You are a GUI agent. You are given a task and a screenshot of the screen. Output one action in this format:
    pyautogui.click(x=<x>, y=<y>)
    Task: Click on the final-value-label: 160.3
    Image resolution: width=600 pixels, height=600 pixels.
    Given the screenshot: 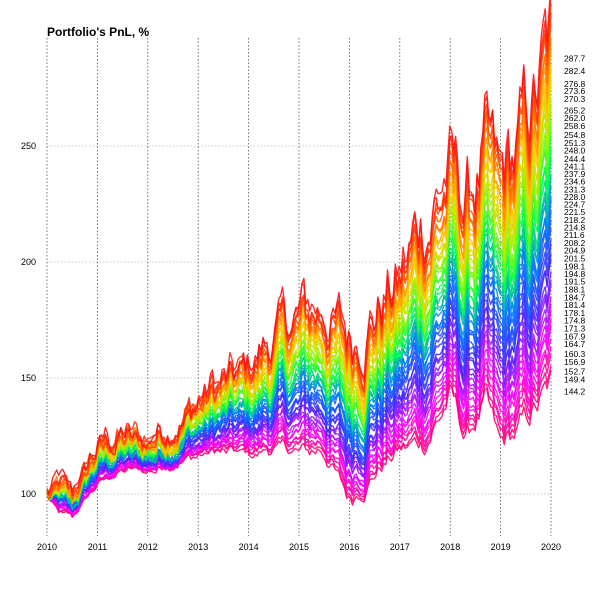 What is the action you would take?
    pyautogui.click(x=575, y=354)
    